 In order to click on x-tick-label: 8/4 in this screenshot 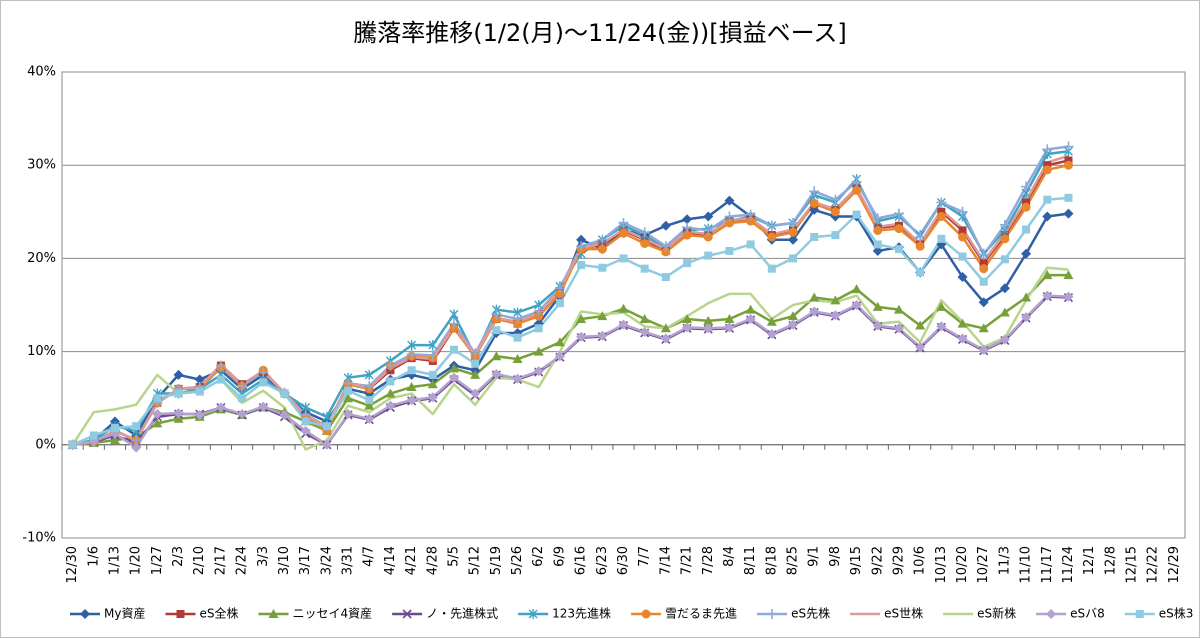, I will do `click(729, 556)`.